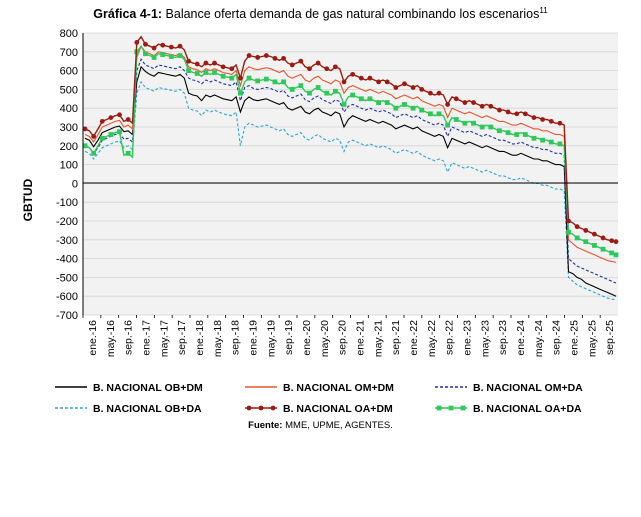 This screenshot has height=517, width=641. I want to click on source-label: Fuente:, so click(265, 425).